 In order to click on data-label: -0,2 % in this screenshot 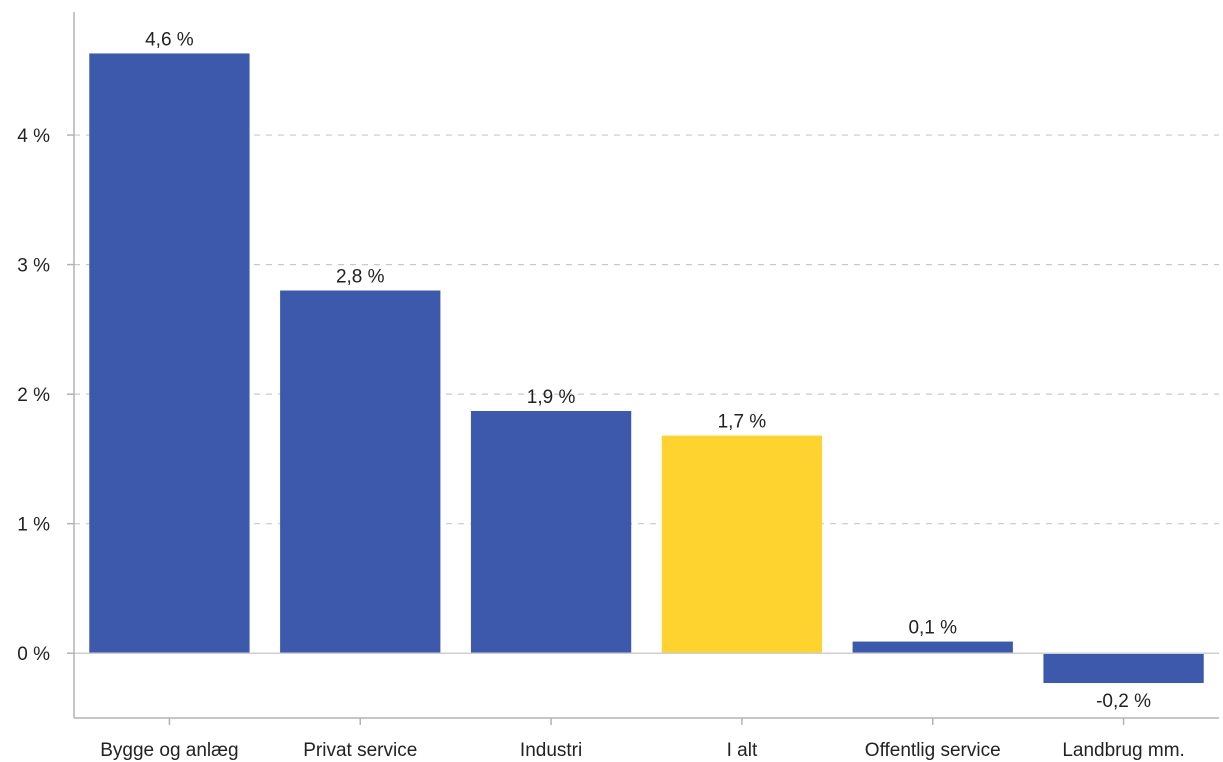, I will do `click(1123, 701)`.